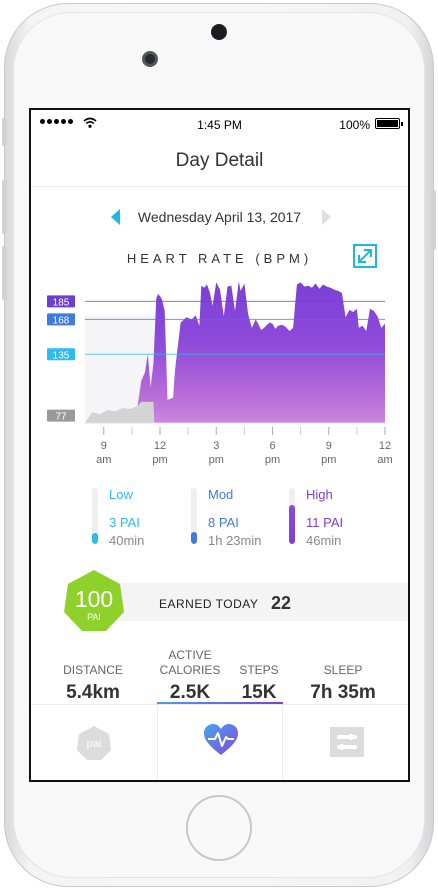 This screenshot has height=890, width=438. I want to click on zone-mod-track, so click(194, 516).